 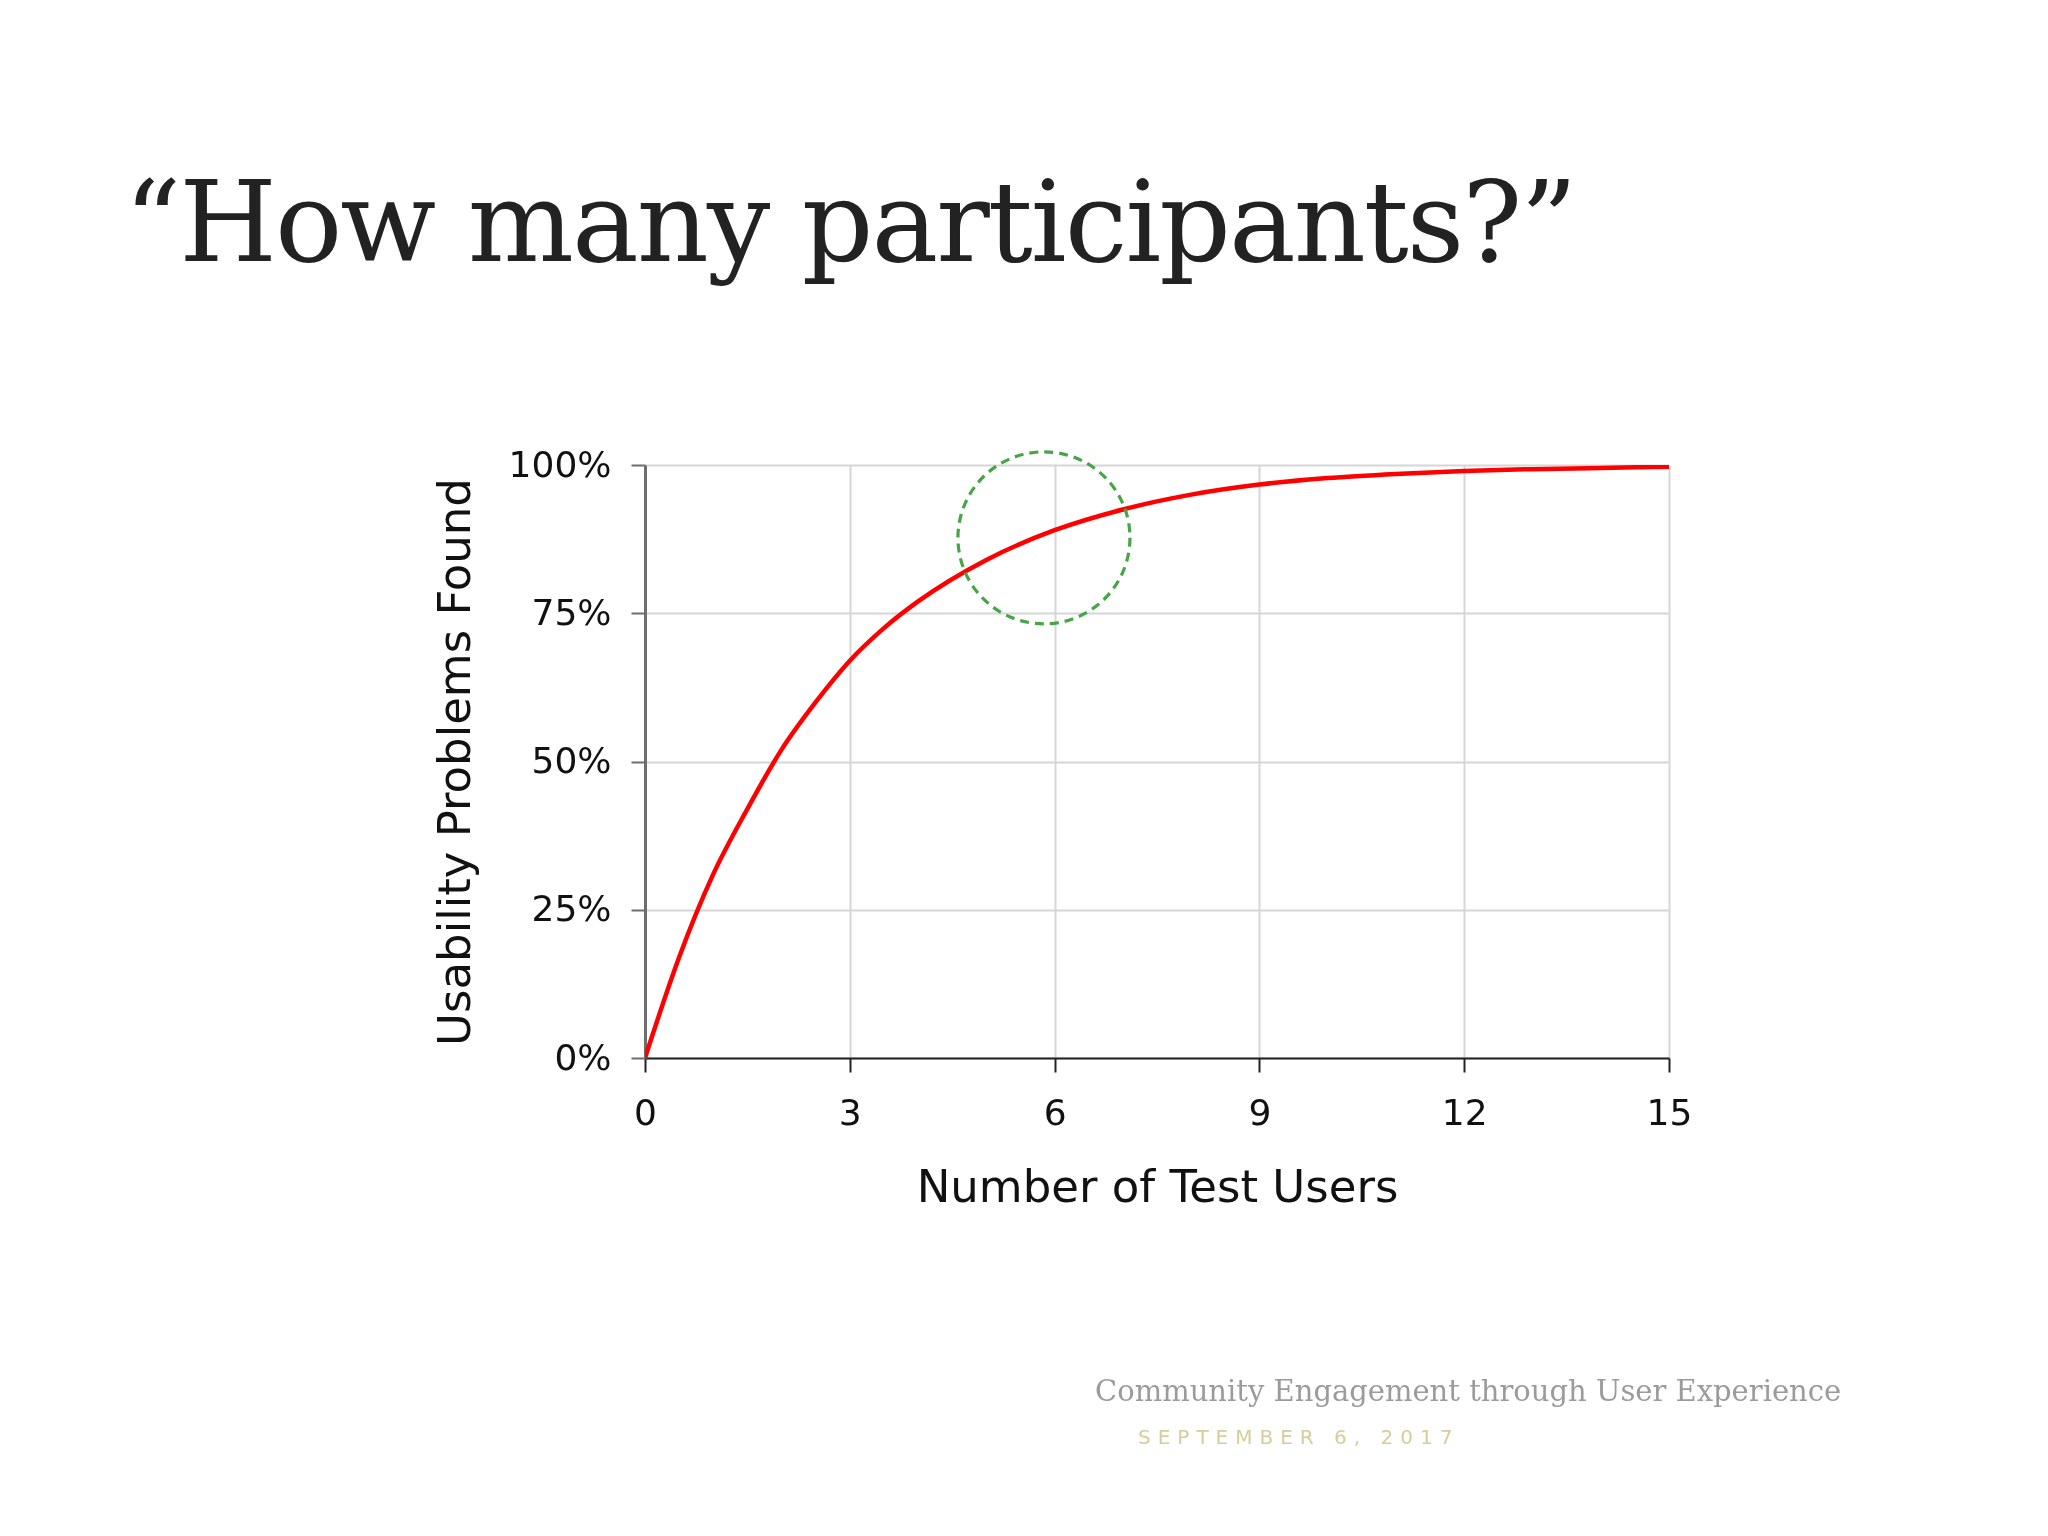 I want to click on x-tick-label: 9, so click(x=1260, y=1112).